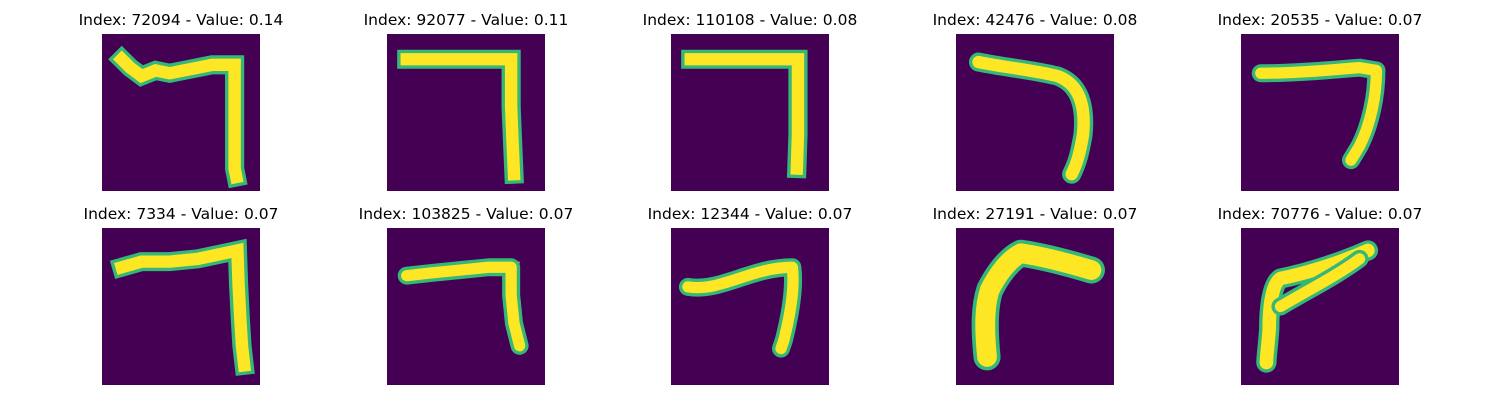  Describe the element at coordinates (1320, 20) in the screenshot. I see `panel-title: Index: 20535 - Value: 0.07` at that location.